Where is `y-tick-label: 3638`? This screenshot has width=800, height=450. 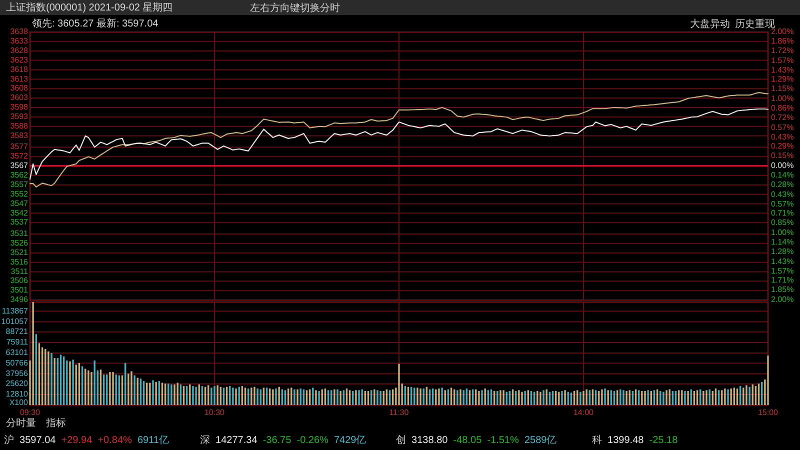 y-tick-label: 3638 is located at coordinates (19, 31).